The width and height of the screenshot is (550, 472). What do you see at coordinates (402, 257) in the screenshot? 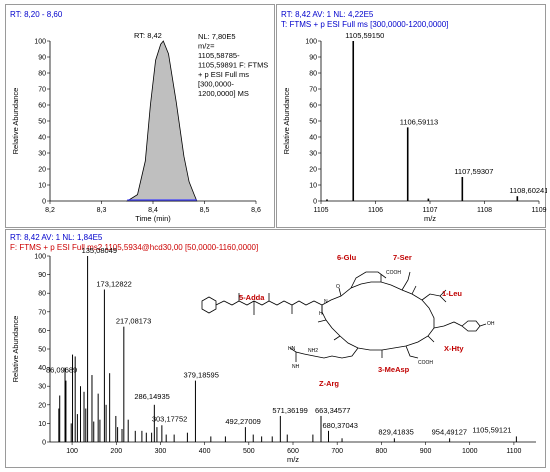
I see `label-7-ser: 7-Ser` at bounding box center [402, 257].